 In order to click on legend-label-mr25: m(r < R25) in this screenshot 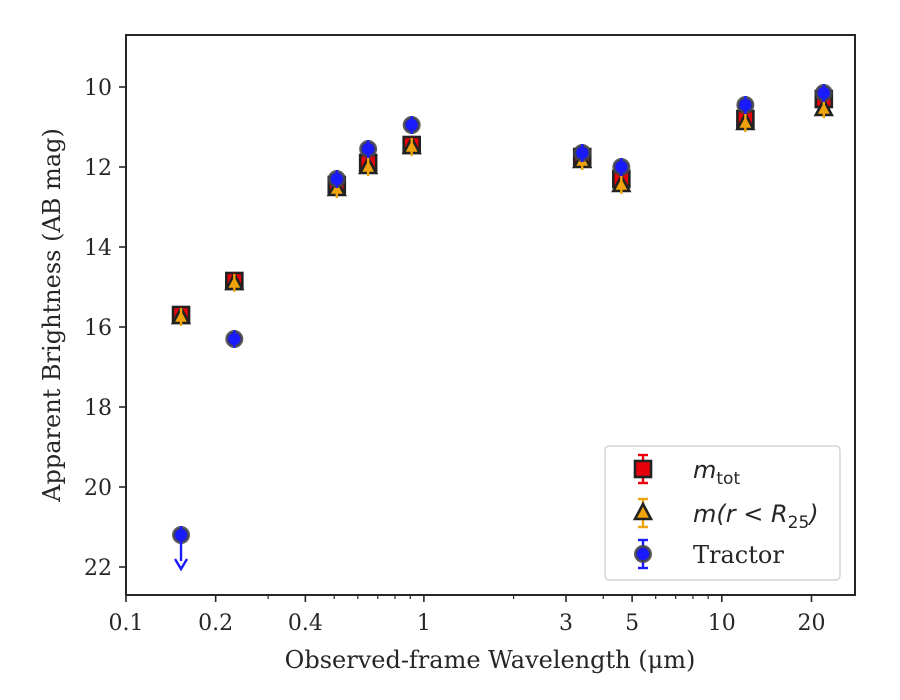, I will do `click(756, 516)`.